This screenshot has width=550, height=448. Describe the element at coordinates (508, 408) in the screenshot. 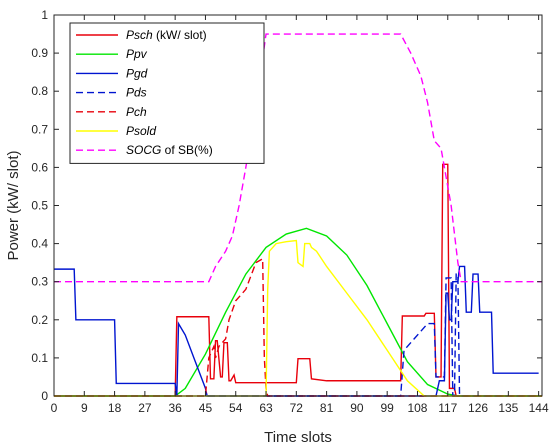

I see `x-tick-label: 135` at that location.